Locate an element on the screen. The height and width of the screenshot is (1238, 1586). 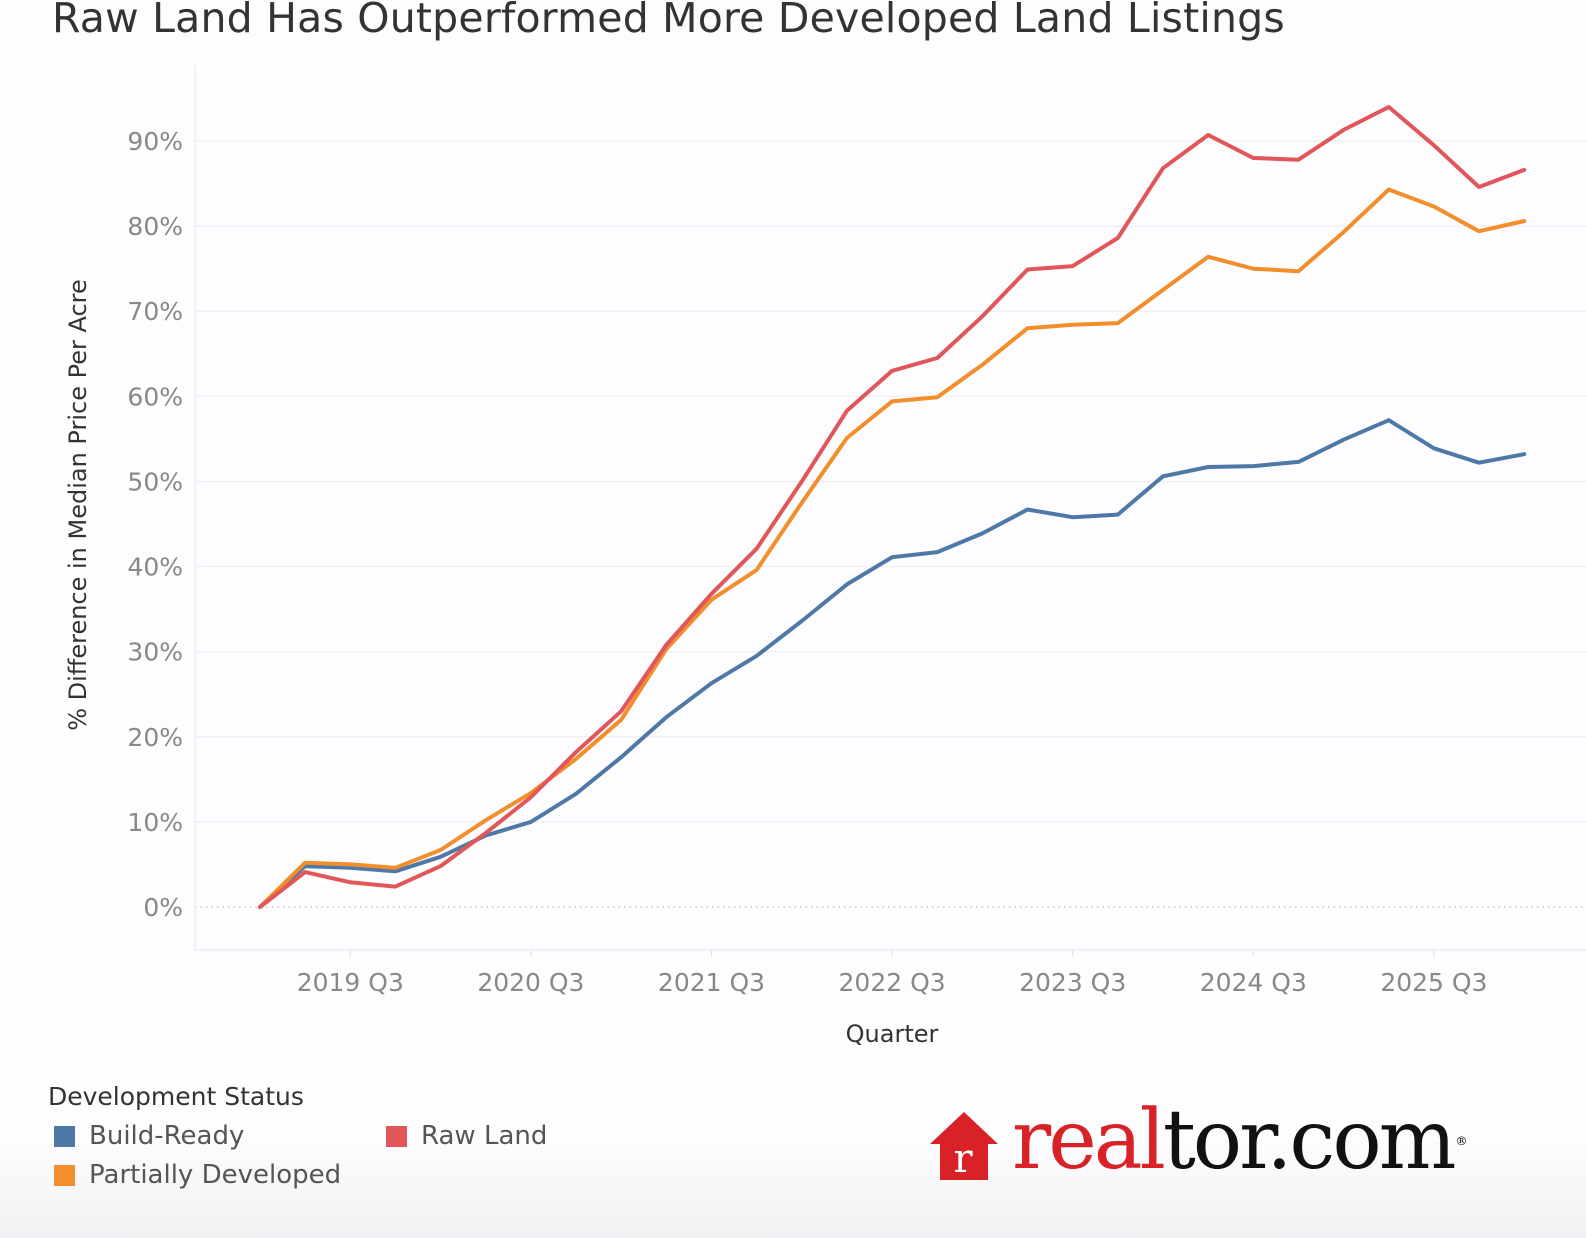
legend-item-partially-developed: Partially Developed is located at coordinates (197, 1175).